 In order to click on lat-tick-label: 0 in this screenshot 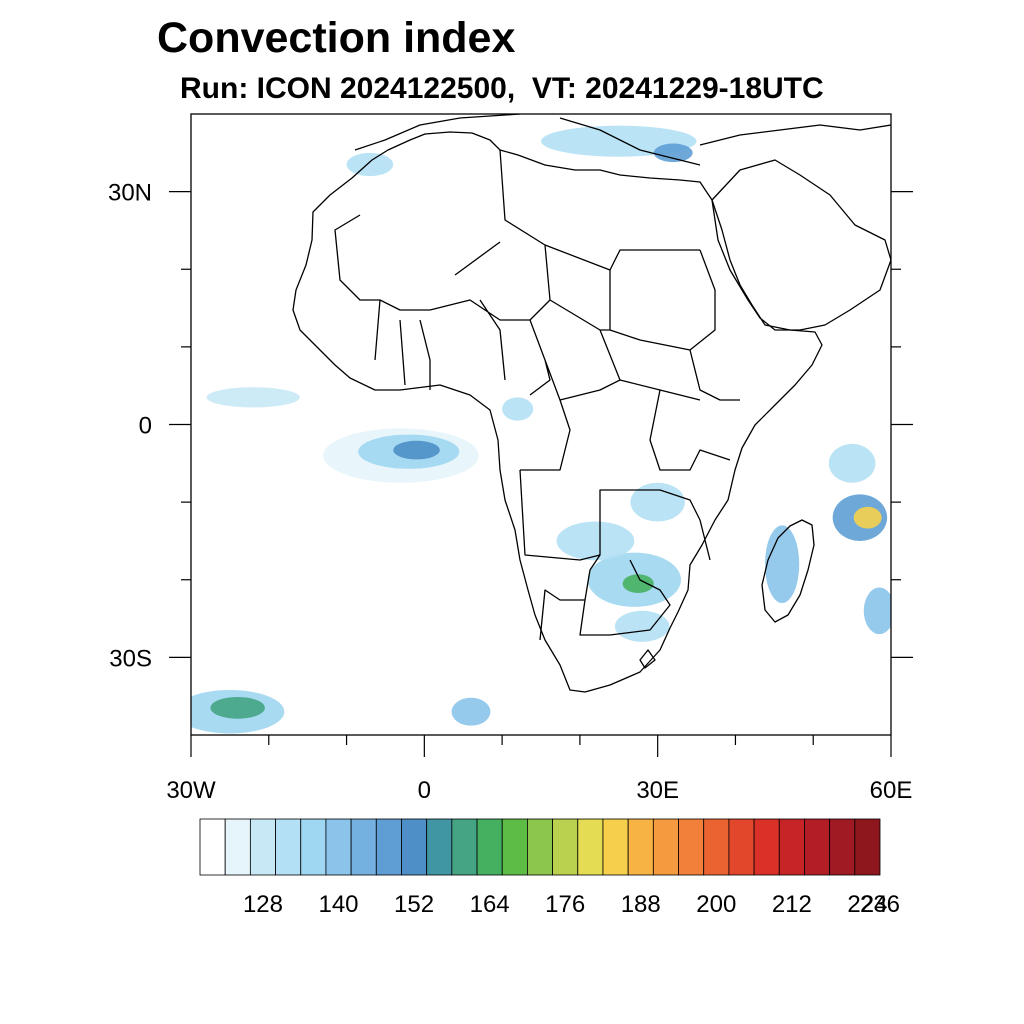, I will do `click(145, 426)`.